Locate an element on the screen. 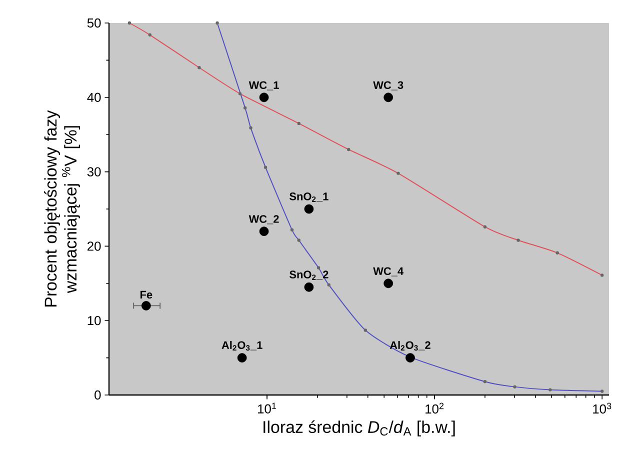 Image resolution: width=629 pixels, height=476 pixels. y-tick-label: 30 is located at coordinates (94, 171).